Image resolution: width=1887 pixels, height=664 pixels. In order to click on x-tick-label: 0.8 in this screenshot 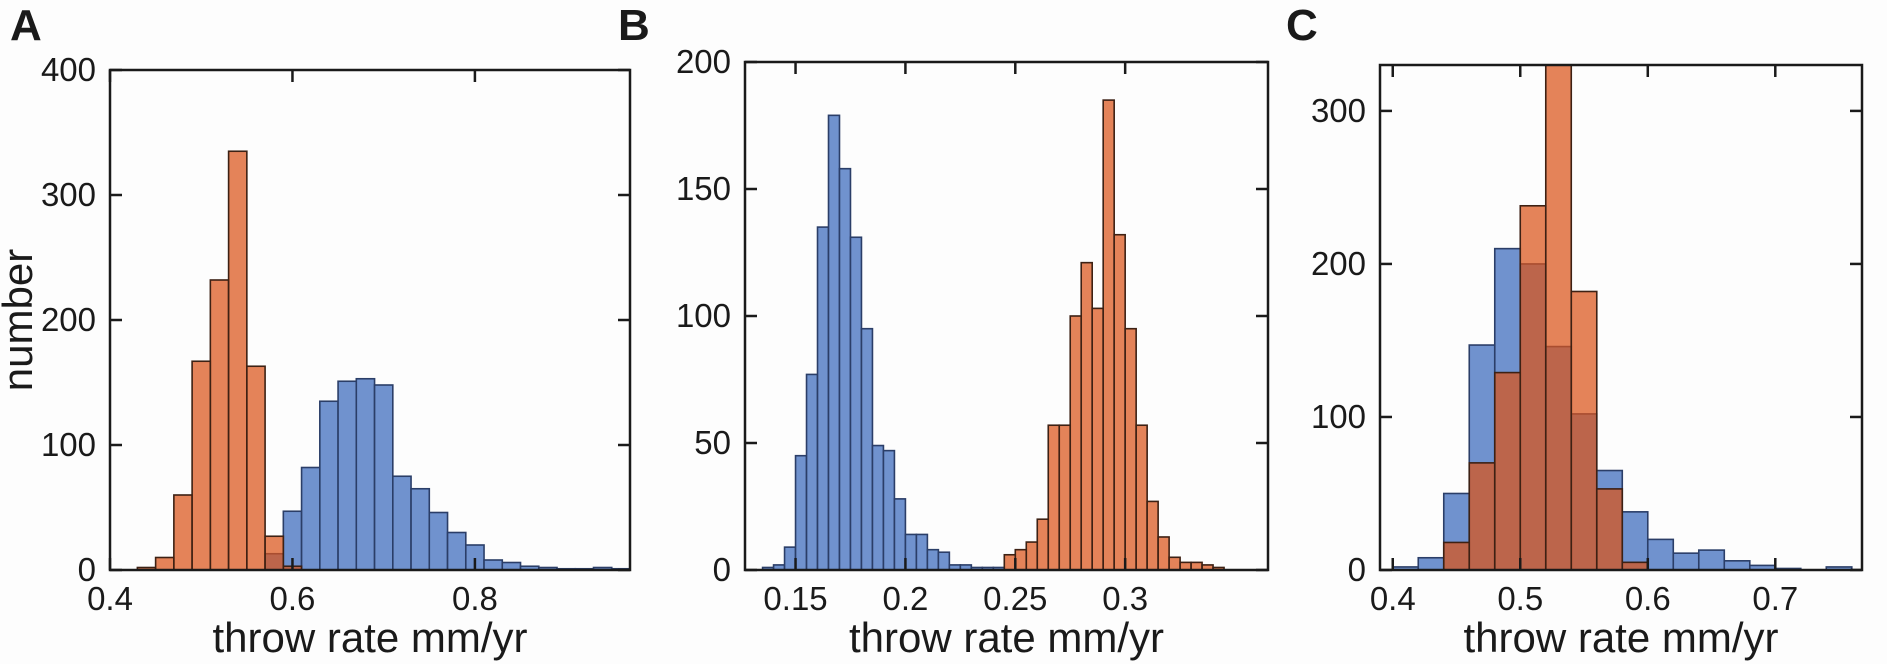, I will do `click(475, 598)`.